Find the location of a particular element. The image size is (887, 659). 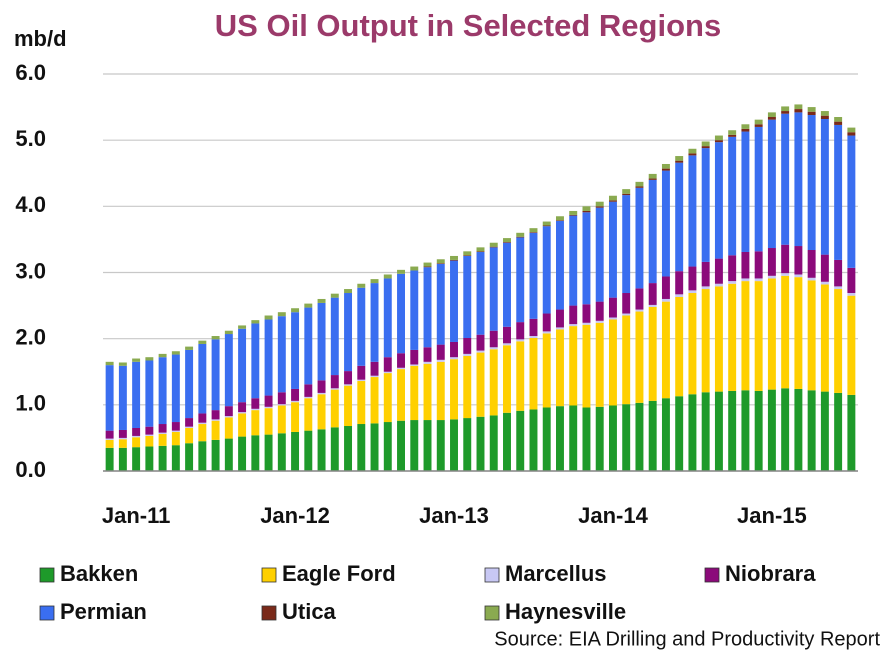

x-tick-label: Jan-15 is located at coordinates (772, 515).